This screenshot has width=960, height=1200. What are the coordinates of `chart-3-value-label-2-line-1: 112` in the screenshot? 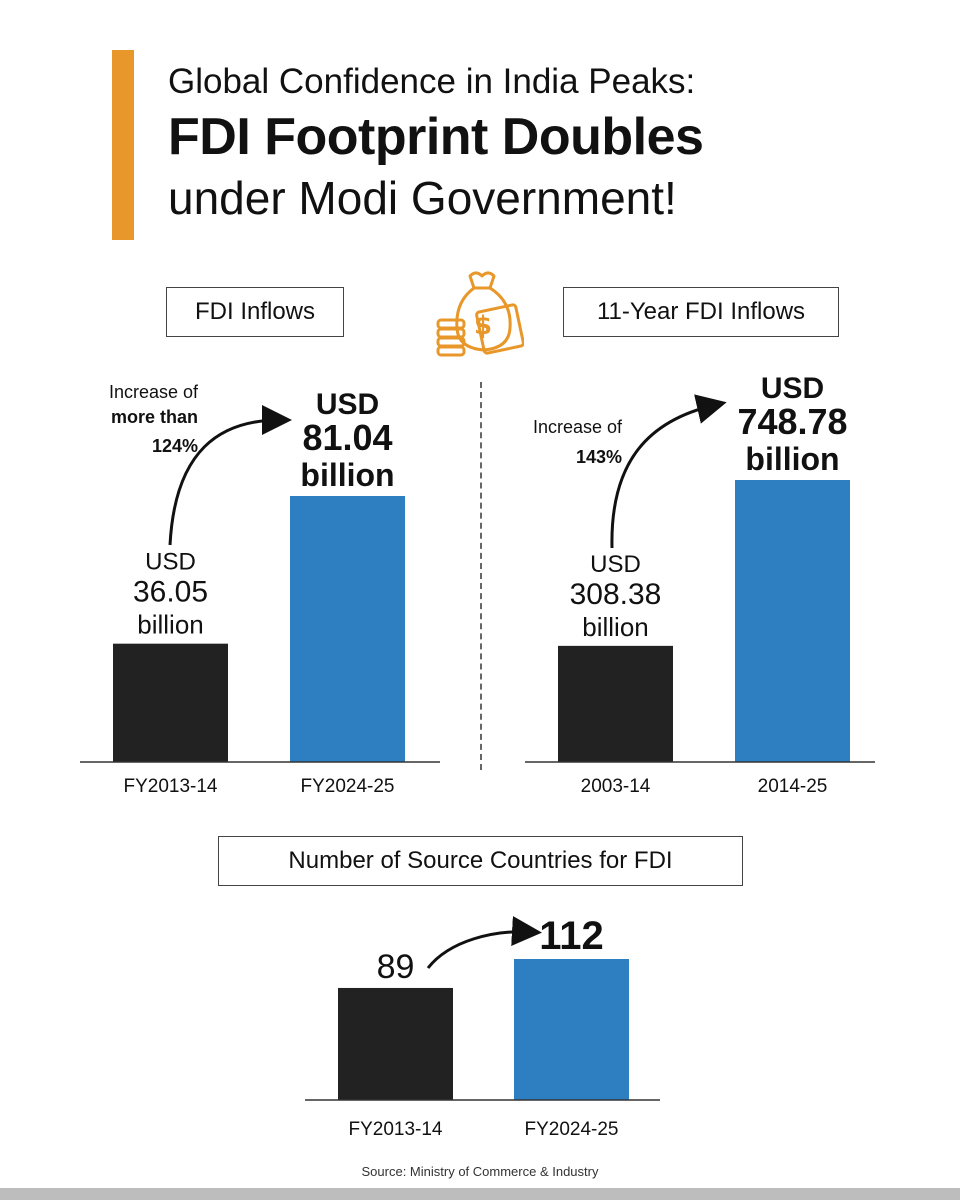 It's located at (571, 936).